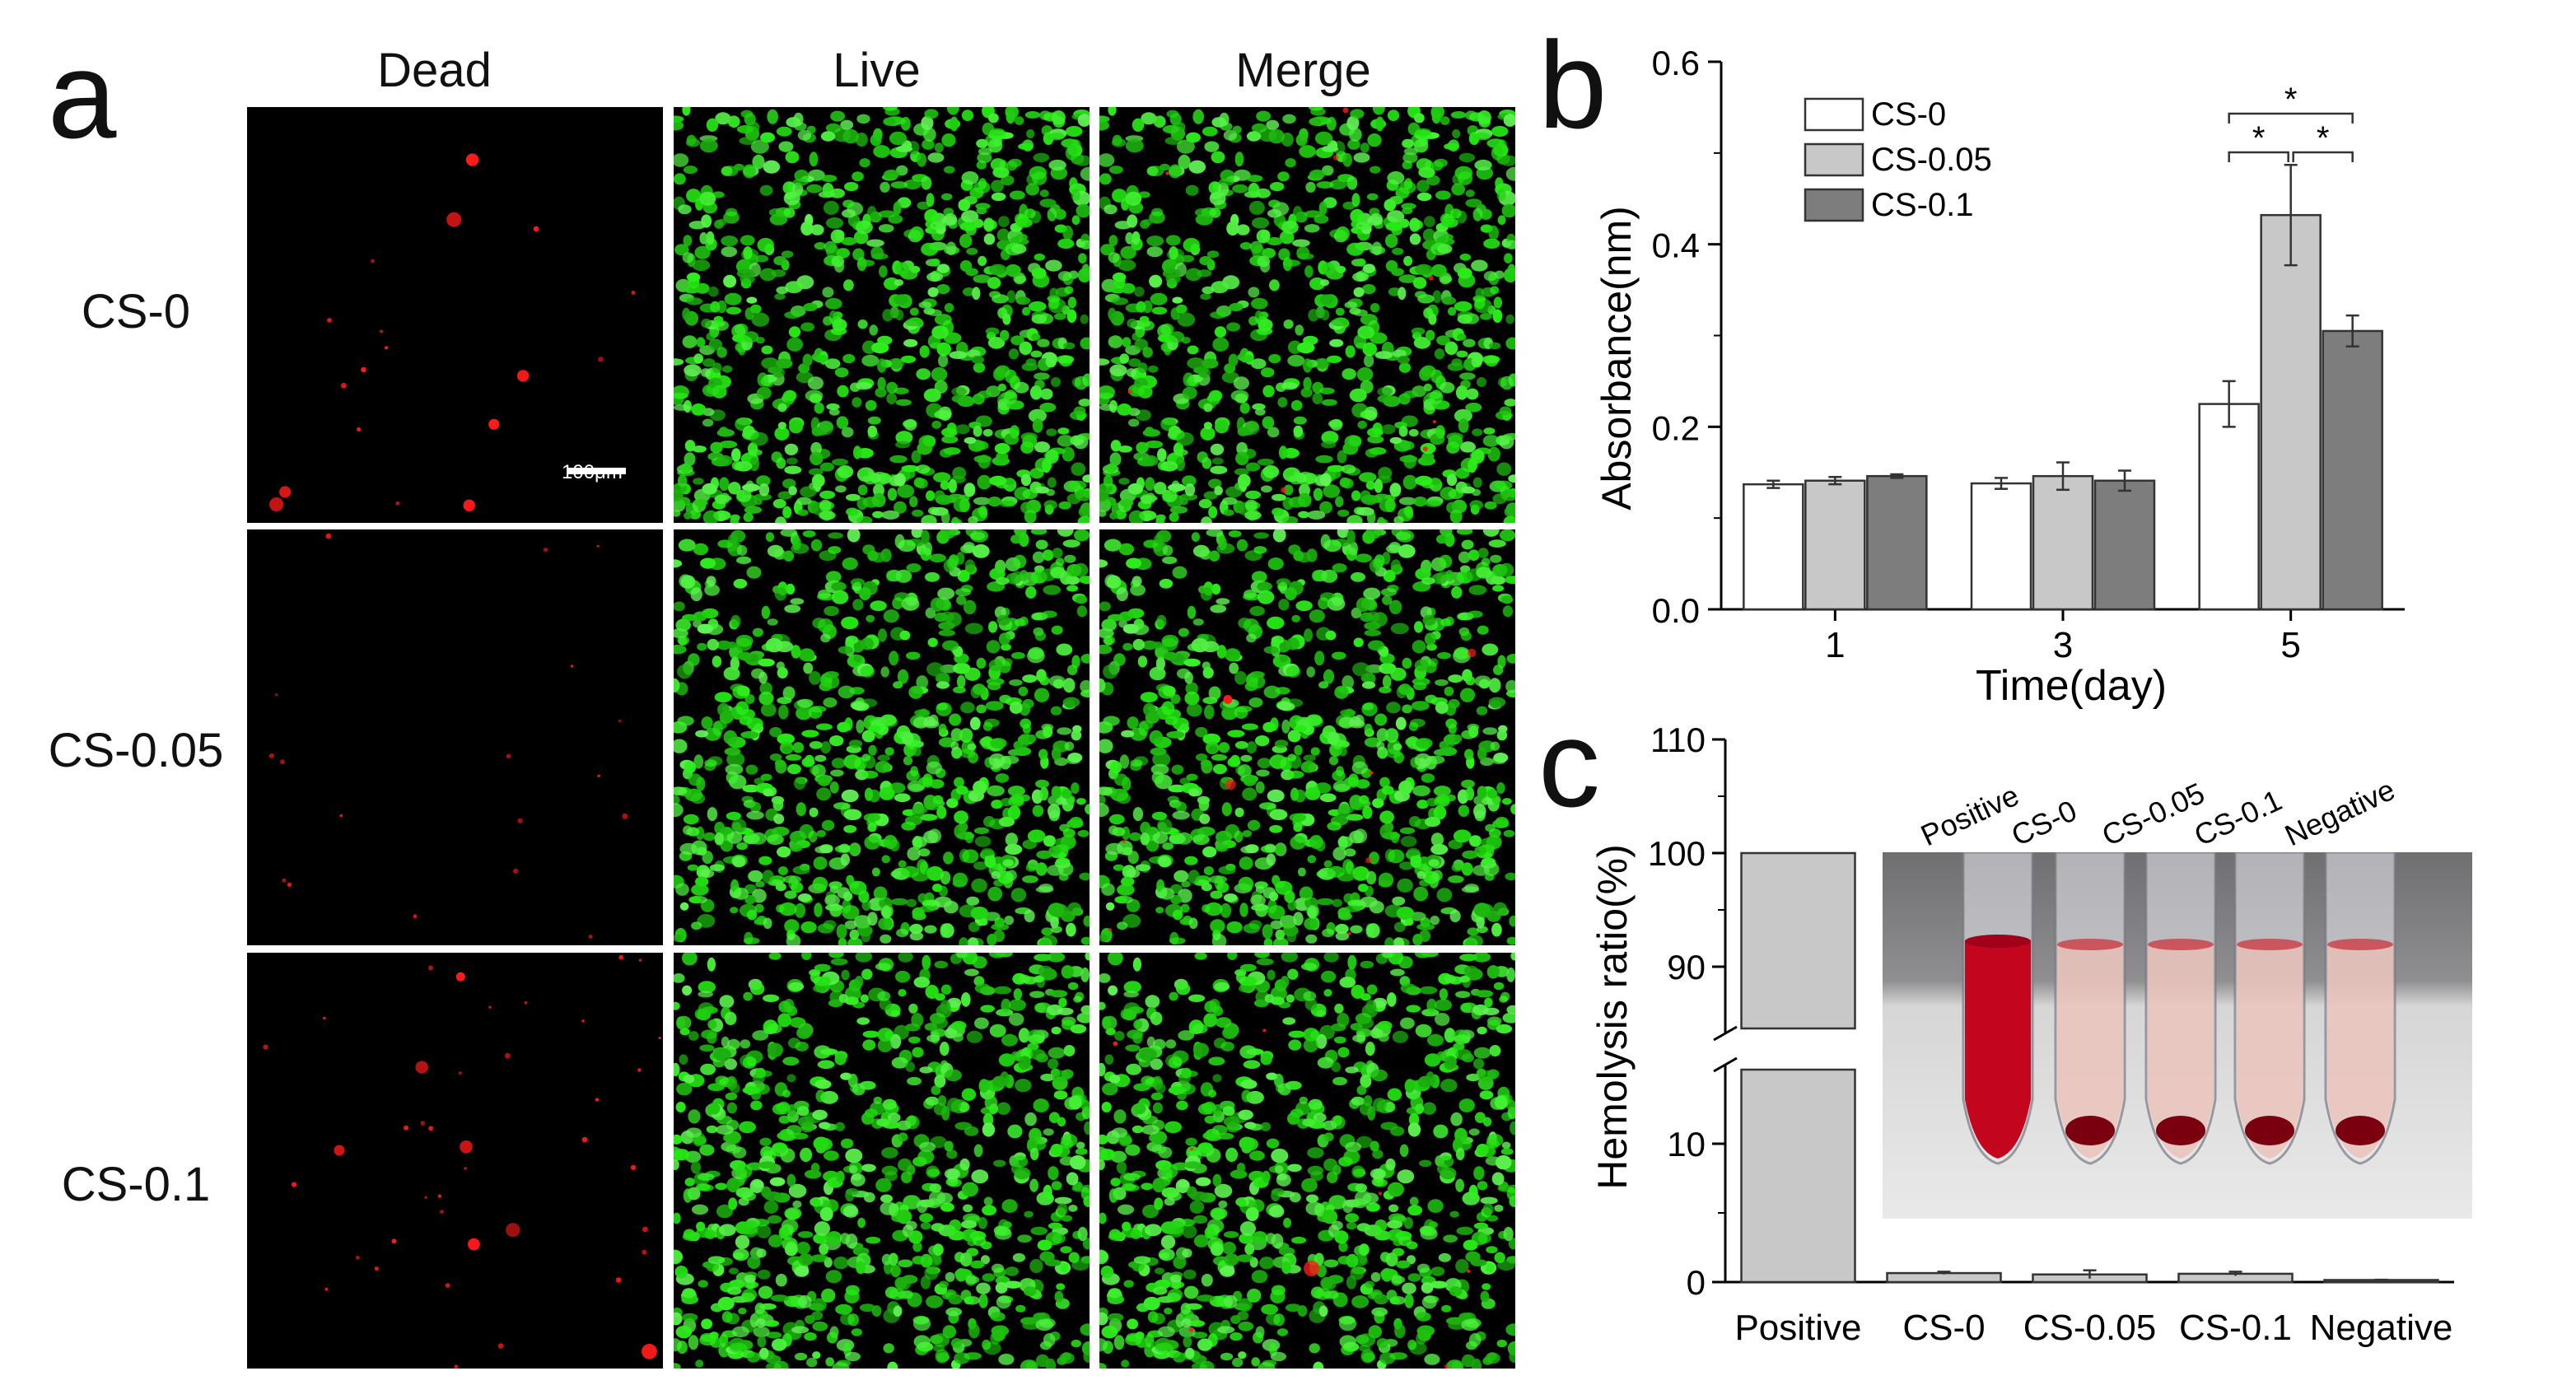 The width and height of the screenshot is (2576, 1385). What do you see at coordinates (136, 311) in the screenshot?
I see `row-header-cs-0: CS-0` at bounding box center [136, 311].